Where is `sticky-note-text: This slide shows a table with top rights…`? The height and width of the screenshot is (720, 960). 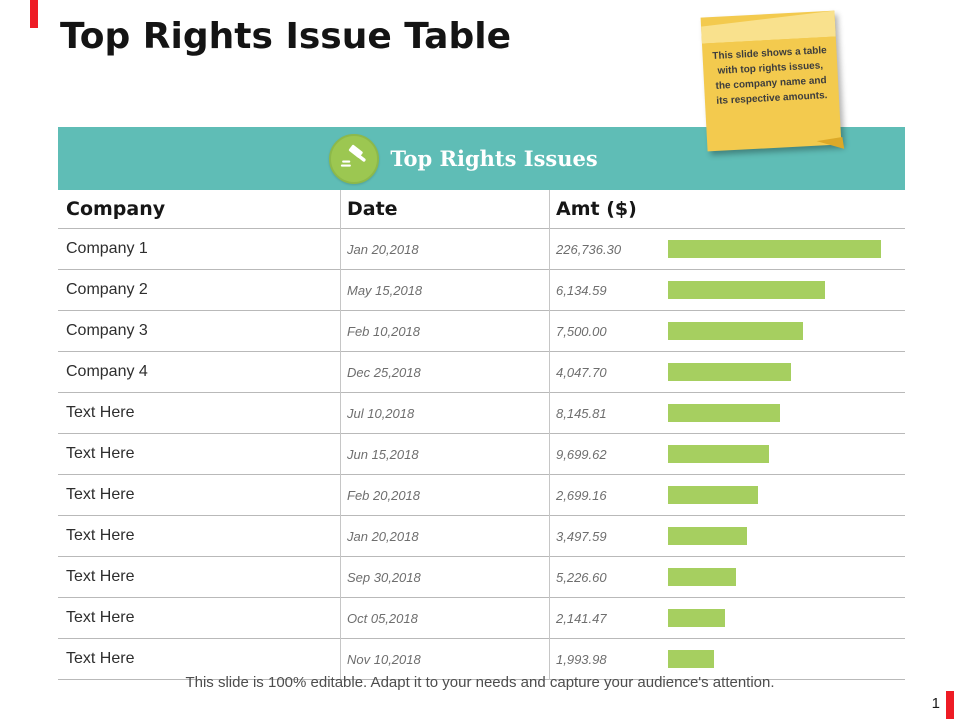 sticky-note-text: This slide shows a table with top rights… is located at coordinates (770, 76).